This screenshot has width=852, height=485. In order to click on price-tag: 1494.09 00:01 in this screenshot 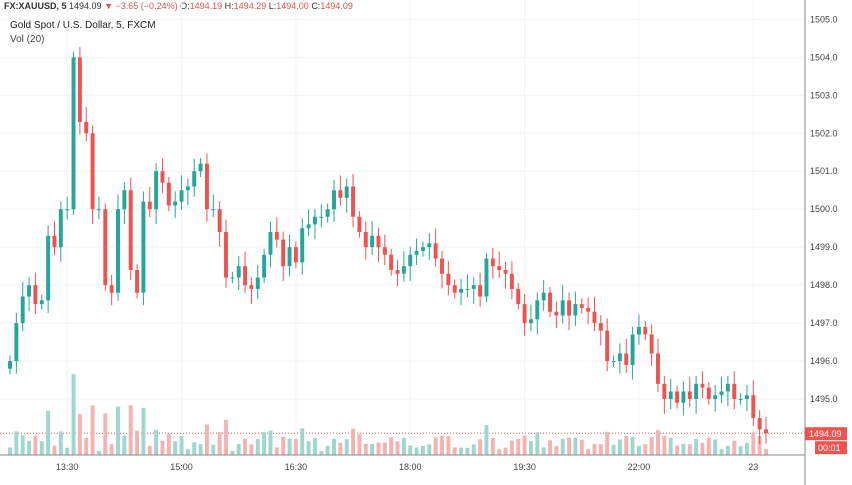, I will do `click(826, 441)`.